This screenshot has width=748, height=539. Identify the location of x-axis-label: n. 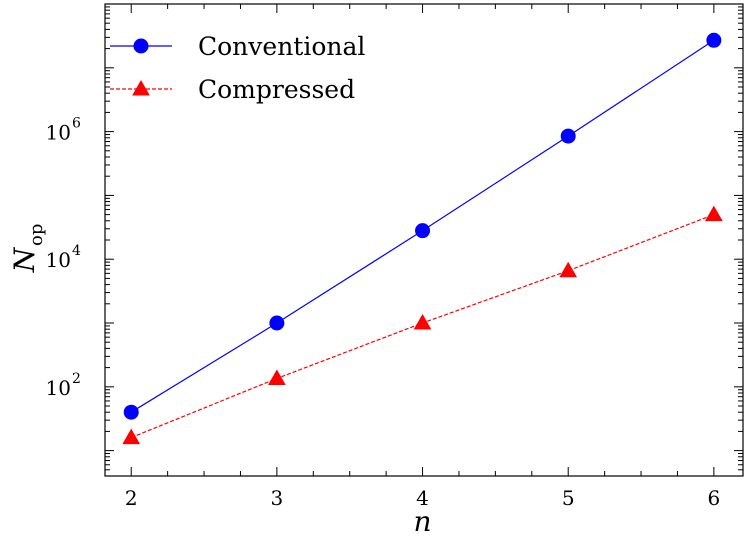
(423, 521).